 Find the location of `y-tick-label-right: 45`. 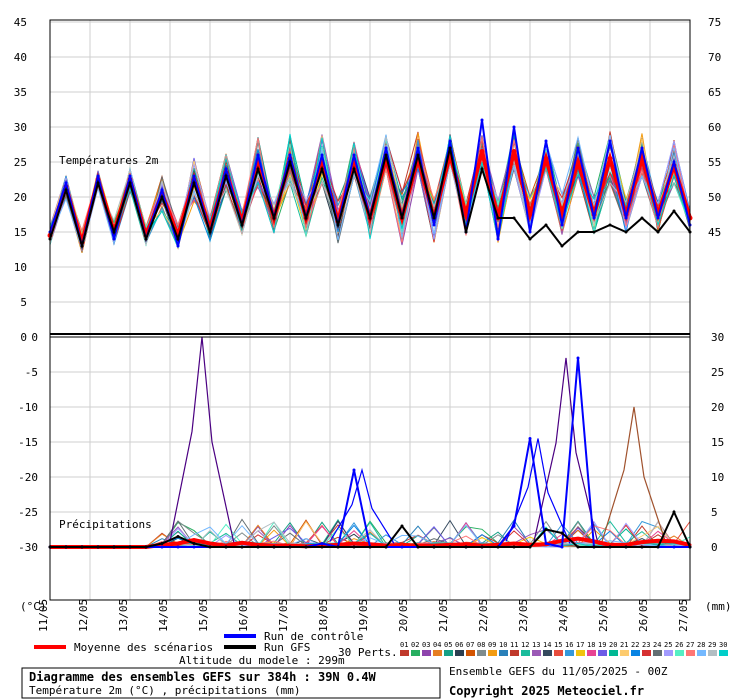

y-tick-label-right: 45 is located at coordinates (714, 232).